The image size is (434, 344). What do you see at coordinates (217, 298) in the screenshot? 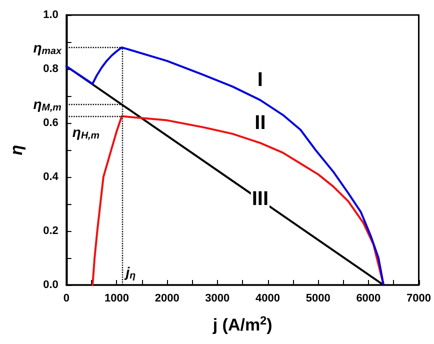
I see `x-tick-label: 3000` at bounding box center [217, 298].